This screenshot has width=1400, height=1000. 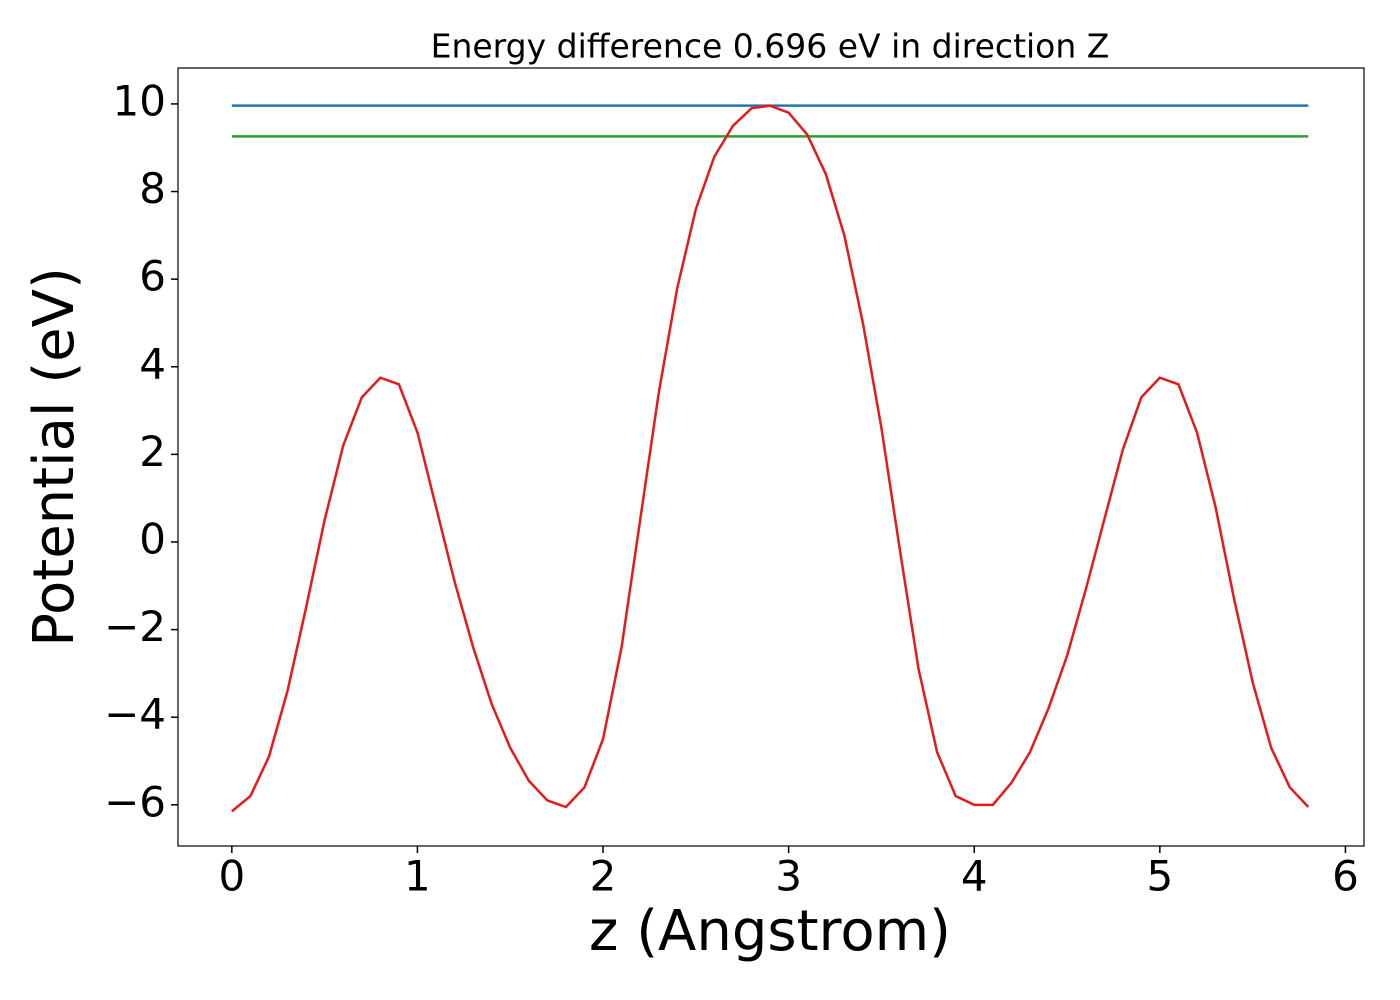 I want to click on x-tick-label: 1, so click(x=417, y=876).